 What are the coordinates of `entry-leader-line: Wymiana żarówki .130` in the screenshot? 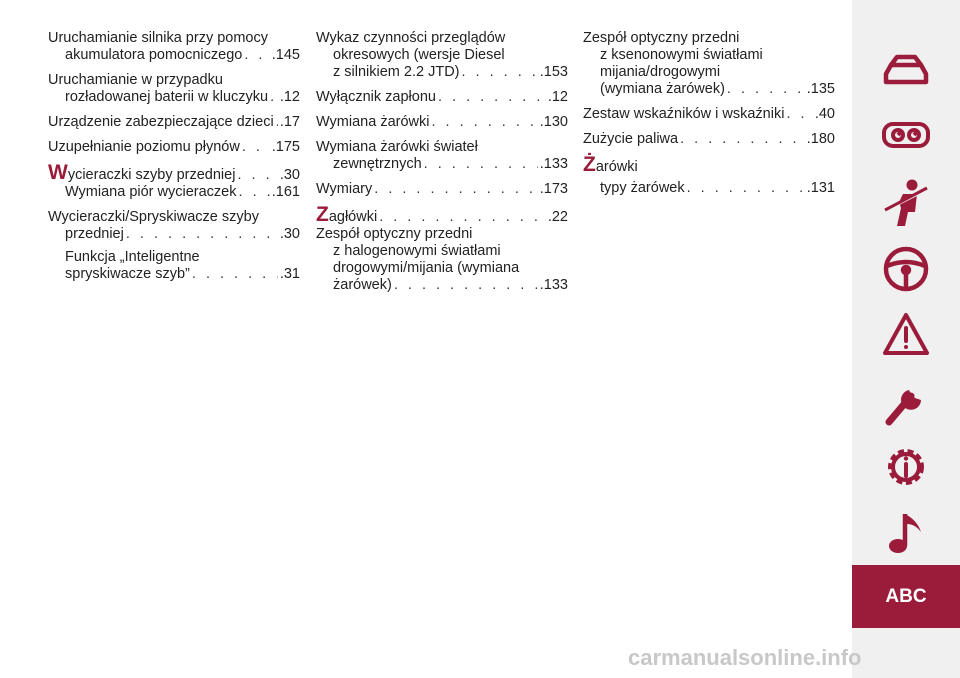 It's located at (442, 122).